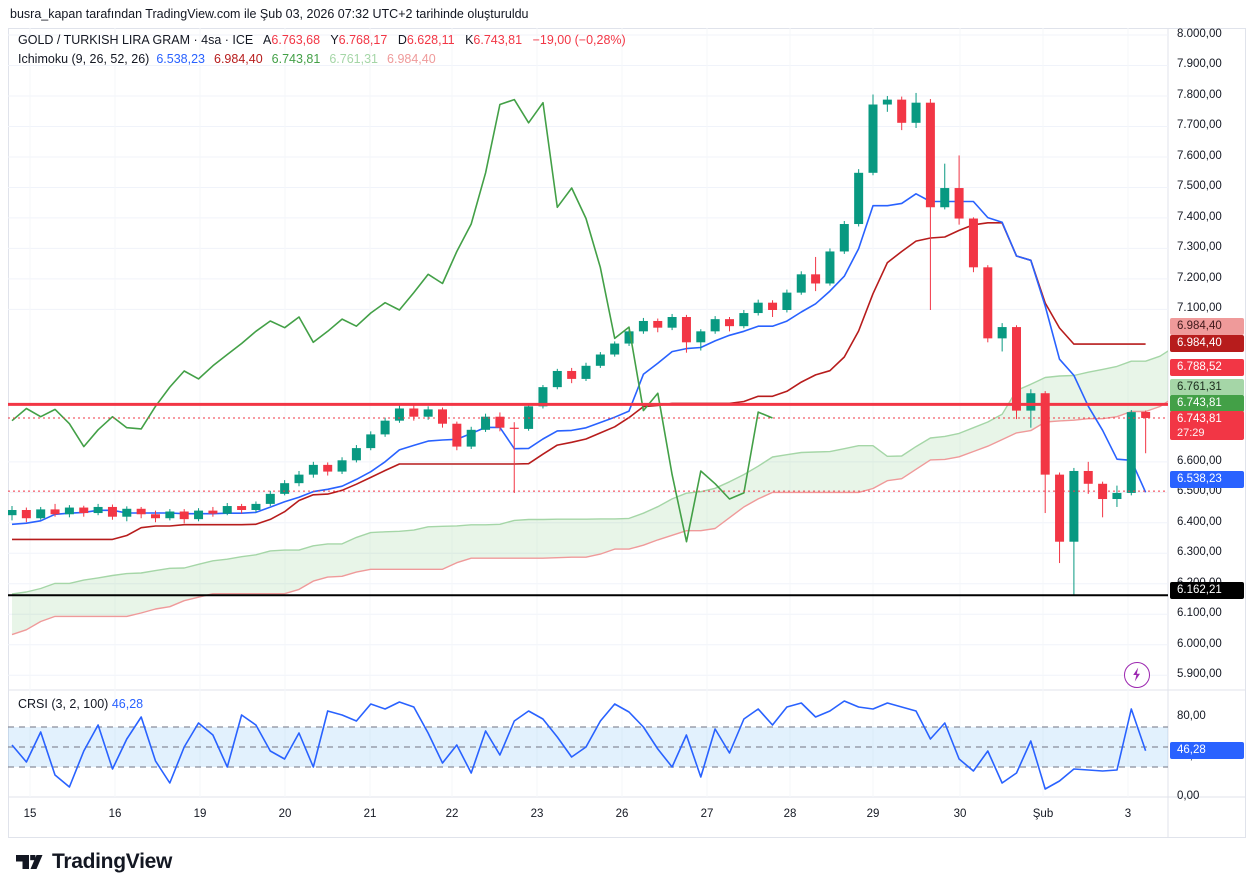 Image resolution: width=1254 pixels, height=889 pixels. What do you see at coordinates (1207, 479) in the screenshot?
I see `conversion-price-badge: 6.538,23` at bounding box center [1207, 479].